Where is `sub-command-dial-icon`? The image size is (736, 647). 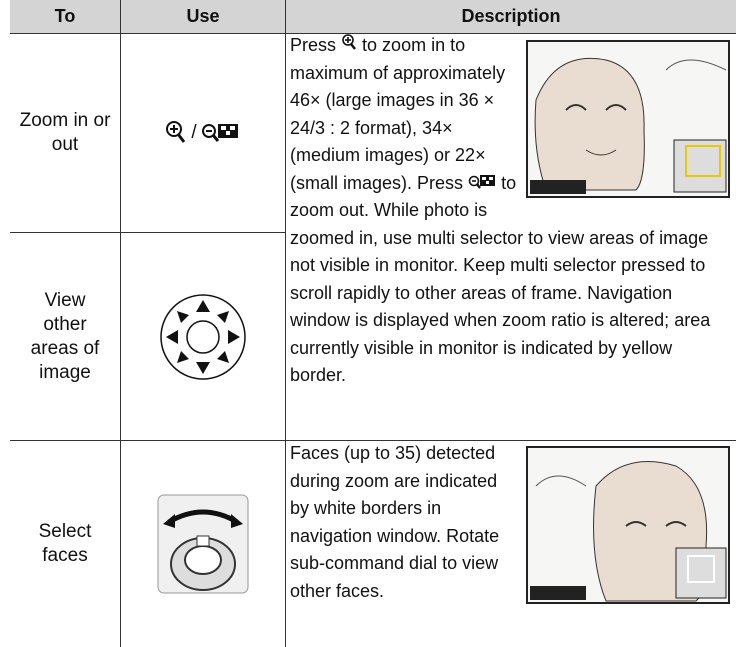 sub-command-dial-icon is located at coordinates (203, 544).